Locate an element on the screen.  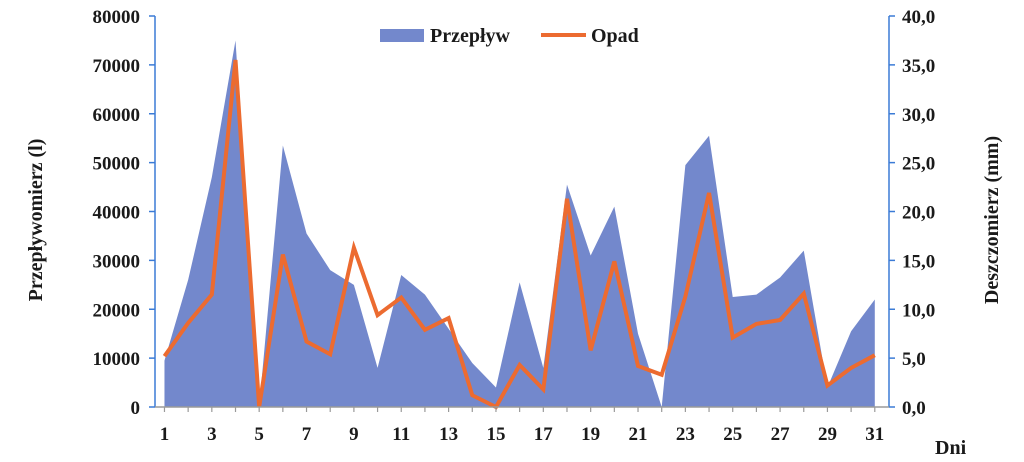
x-tick-label: 15 is located at coordinates (495, 434).